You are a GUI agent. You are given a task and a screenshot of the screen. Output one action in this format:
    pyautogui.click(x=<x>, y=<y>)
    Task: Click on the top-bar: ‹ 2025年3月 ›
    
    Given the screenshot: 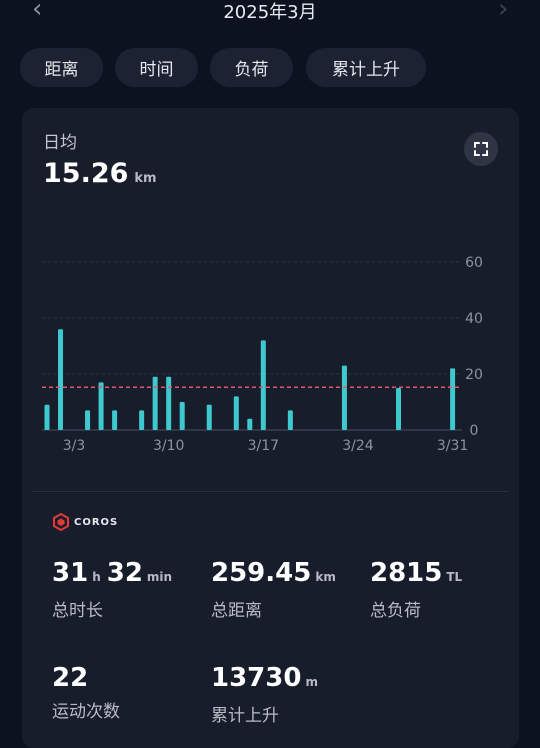 What is the action you would take?
    pyautogui.click(x=270, y=14)
    